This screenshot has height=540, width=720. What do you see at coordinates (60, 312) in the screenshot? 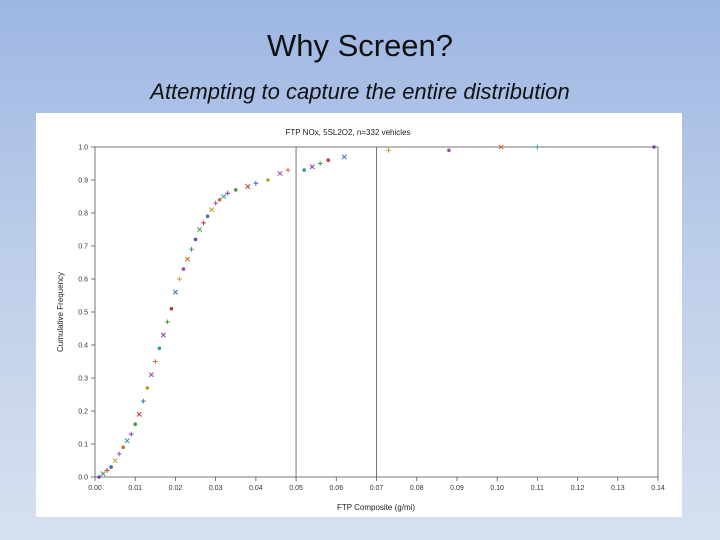
I see `y-axis-label: Cumulative Frequency` at bounding box center [60, 312].